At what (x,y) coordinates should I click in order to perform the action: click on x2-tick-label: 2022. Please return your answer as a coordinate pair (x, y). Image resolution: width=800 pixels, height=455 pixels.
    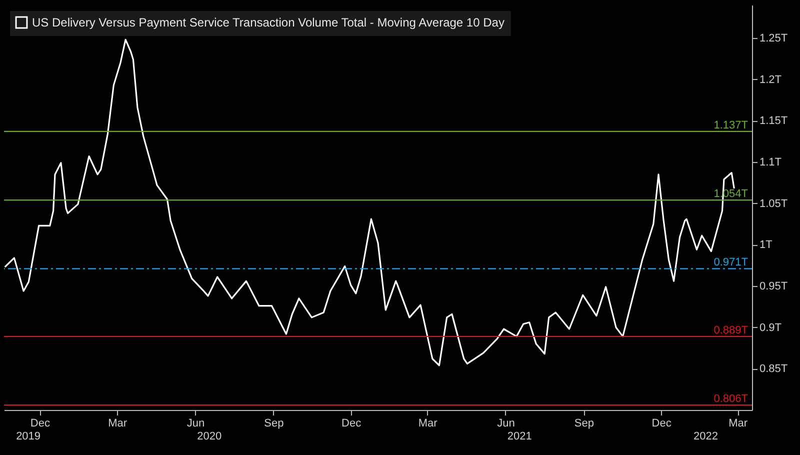
    Looking at the image, I should click on (706, 436).